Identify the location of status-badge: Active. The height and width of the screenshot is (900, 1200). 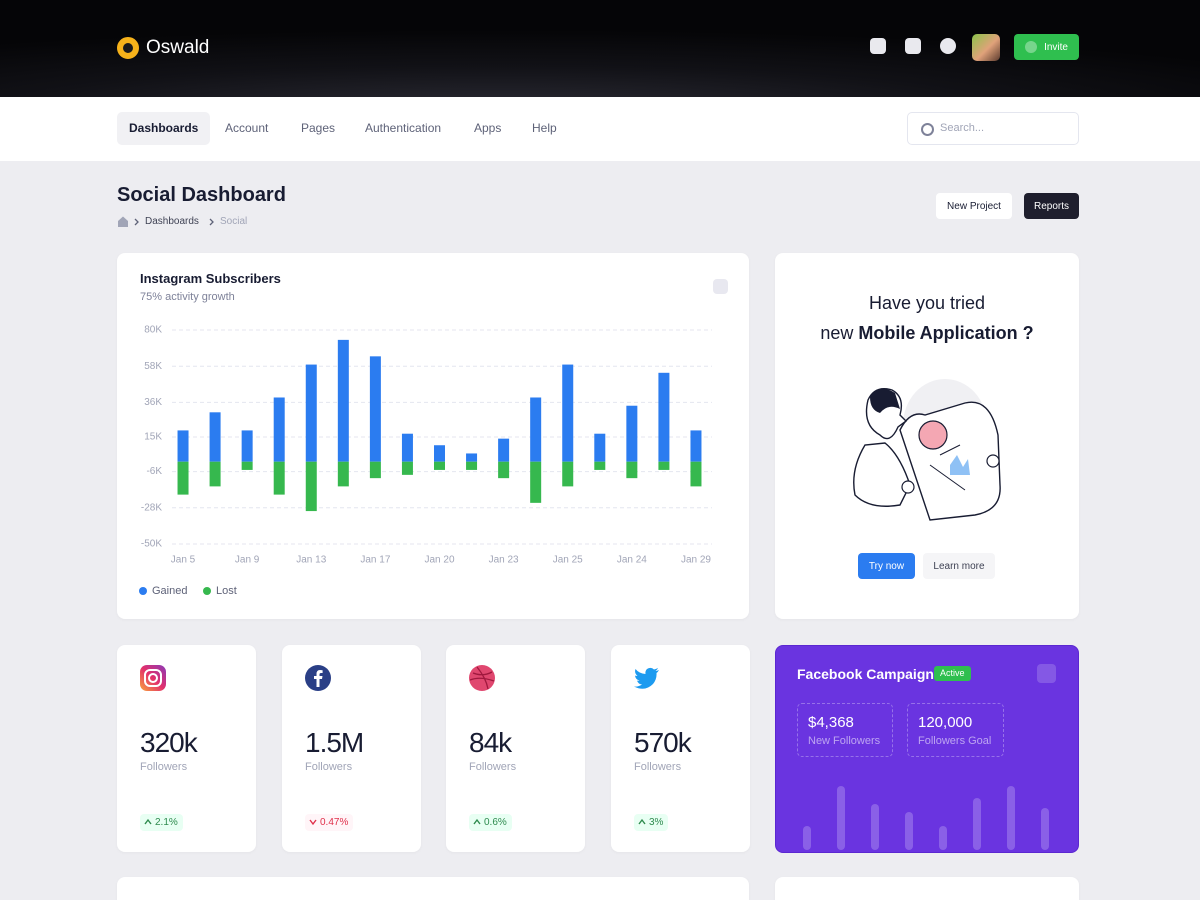
(952, 673).